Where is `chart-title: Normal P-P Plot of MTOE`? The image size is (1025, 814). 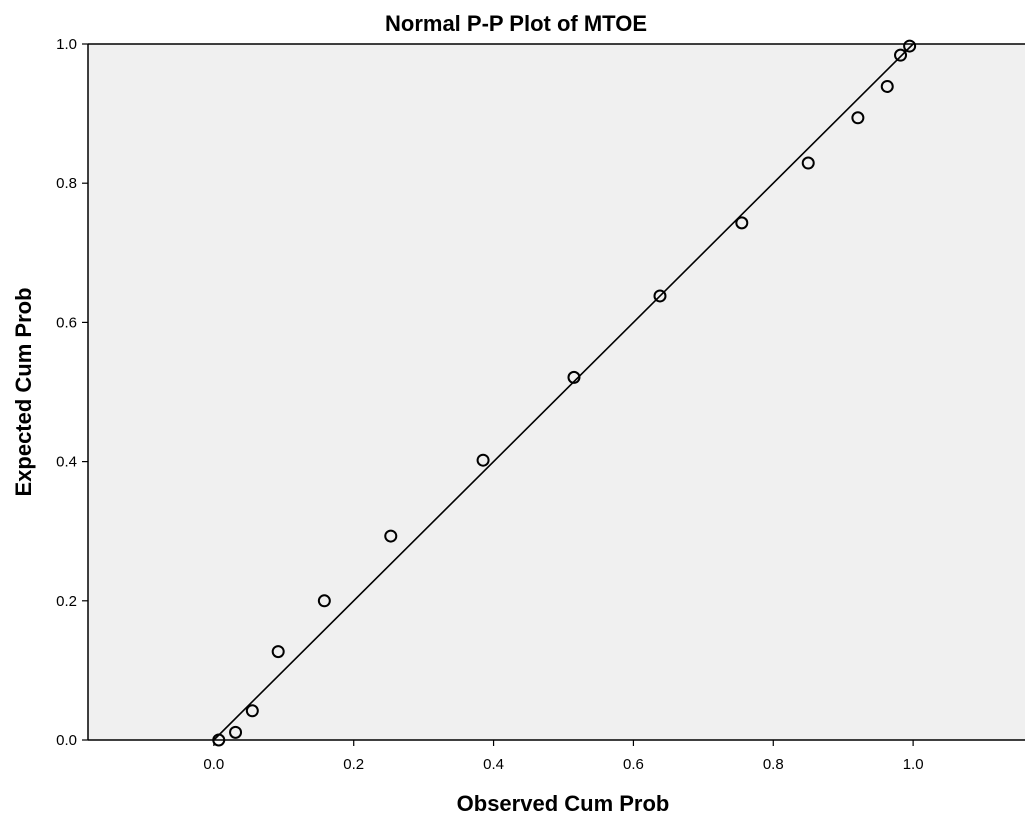
chart-title: Normal P-P Plot of MTOE is located at coordinates (516, 23).